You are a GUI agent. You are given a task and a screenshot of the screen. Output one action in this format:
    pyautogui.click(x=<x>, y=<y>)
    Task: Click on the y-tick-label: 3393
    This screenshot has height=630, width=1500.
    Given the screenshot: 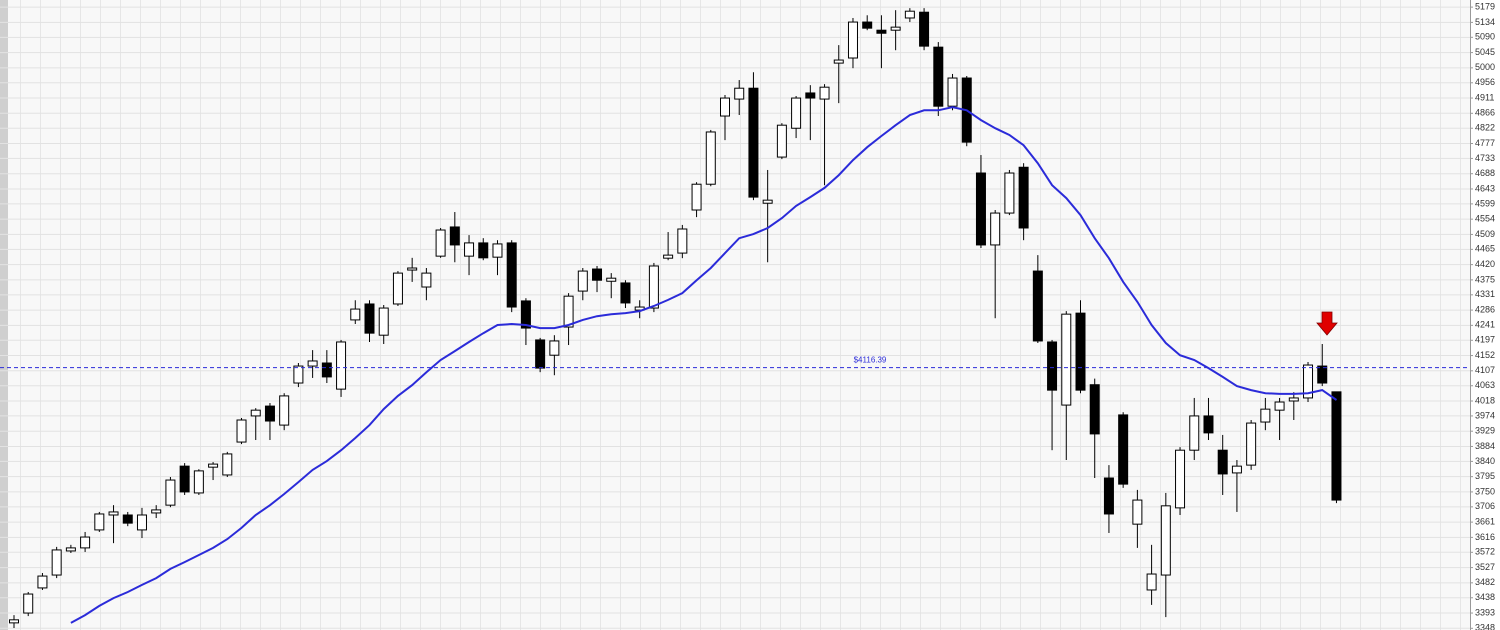 What is the action you would take?
    pyautogui.click(x=1485, y=612)
    